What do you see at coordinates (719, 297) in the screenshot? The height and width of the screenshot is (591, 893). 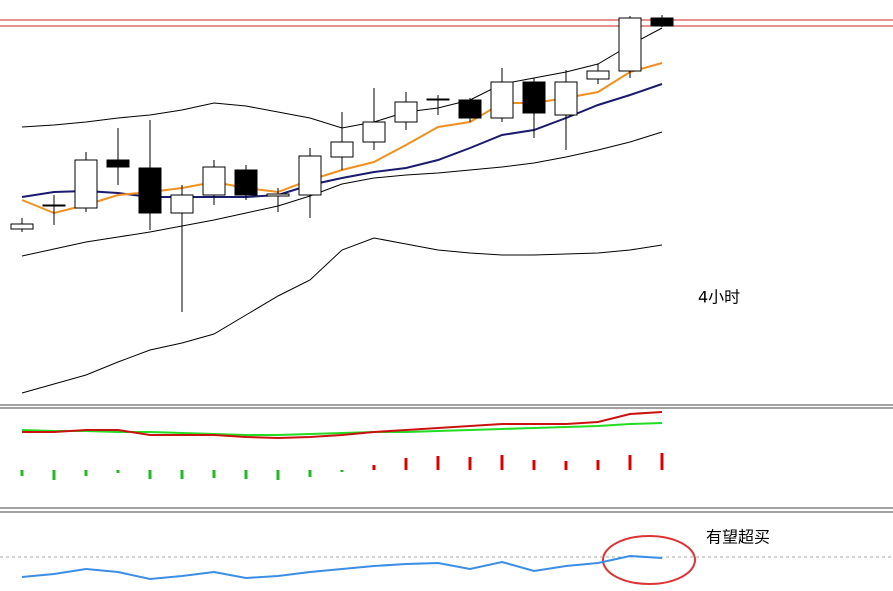 I see `timeframe-label: 4小时` at bounding box center [719, 297].